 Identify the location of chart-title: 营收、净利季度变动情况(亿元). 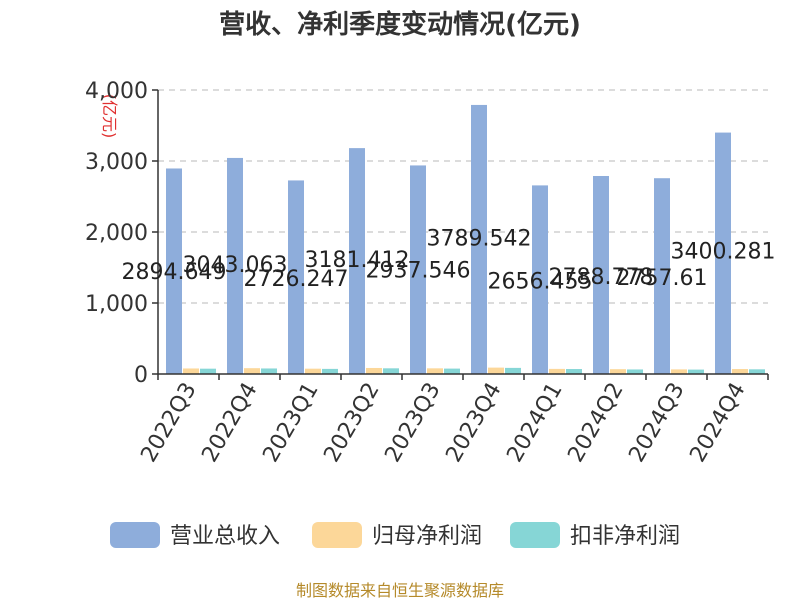
(400, 24).